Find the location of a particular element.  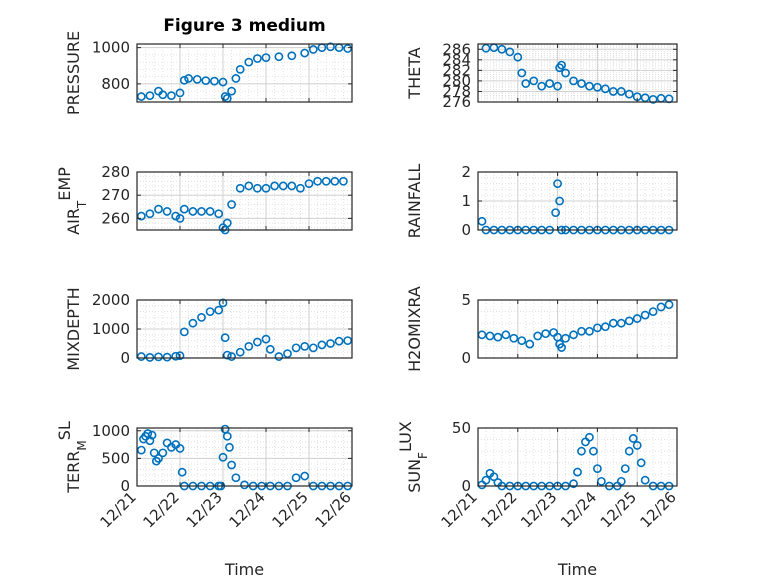

y-axis-label-main: SUN is located at coordinates (414, 476).